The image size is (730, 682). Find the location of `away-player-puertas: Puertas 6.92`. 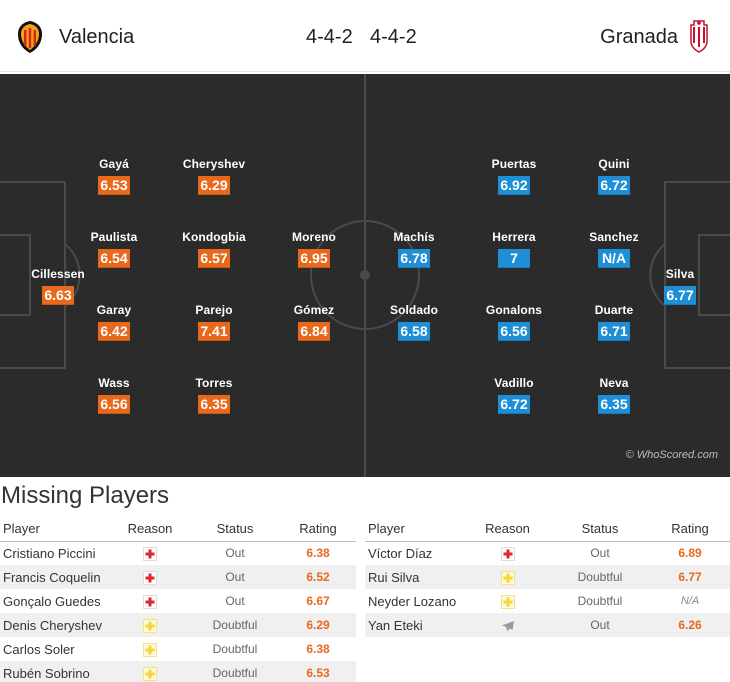

away-player-puertas: Puertas 6.92 is located at coordinates (514, 176).